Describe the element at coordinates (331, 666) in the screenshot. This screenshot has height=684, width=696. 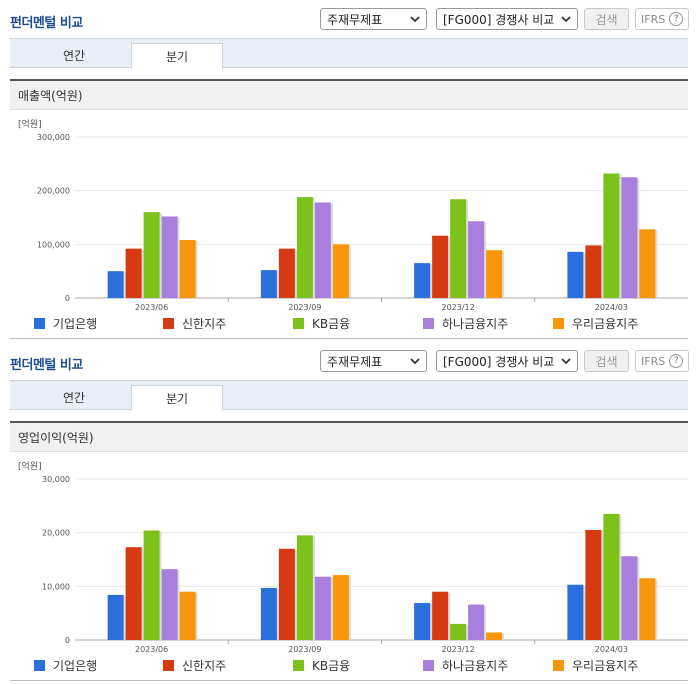
I see `legend-label: KB금융` at that location.